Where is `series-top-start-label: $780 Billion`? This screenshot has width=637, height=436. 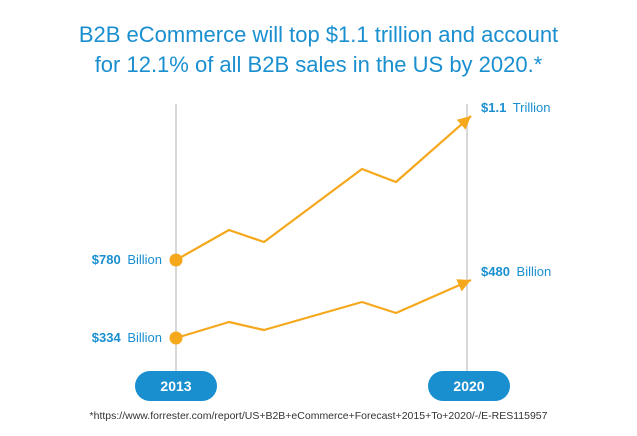 series-top-start-label: $780 Billion is located at coordinates (127, 259).